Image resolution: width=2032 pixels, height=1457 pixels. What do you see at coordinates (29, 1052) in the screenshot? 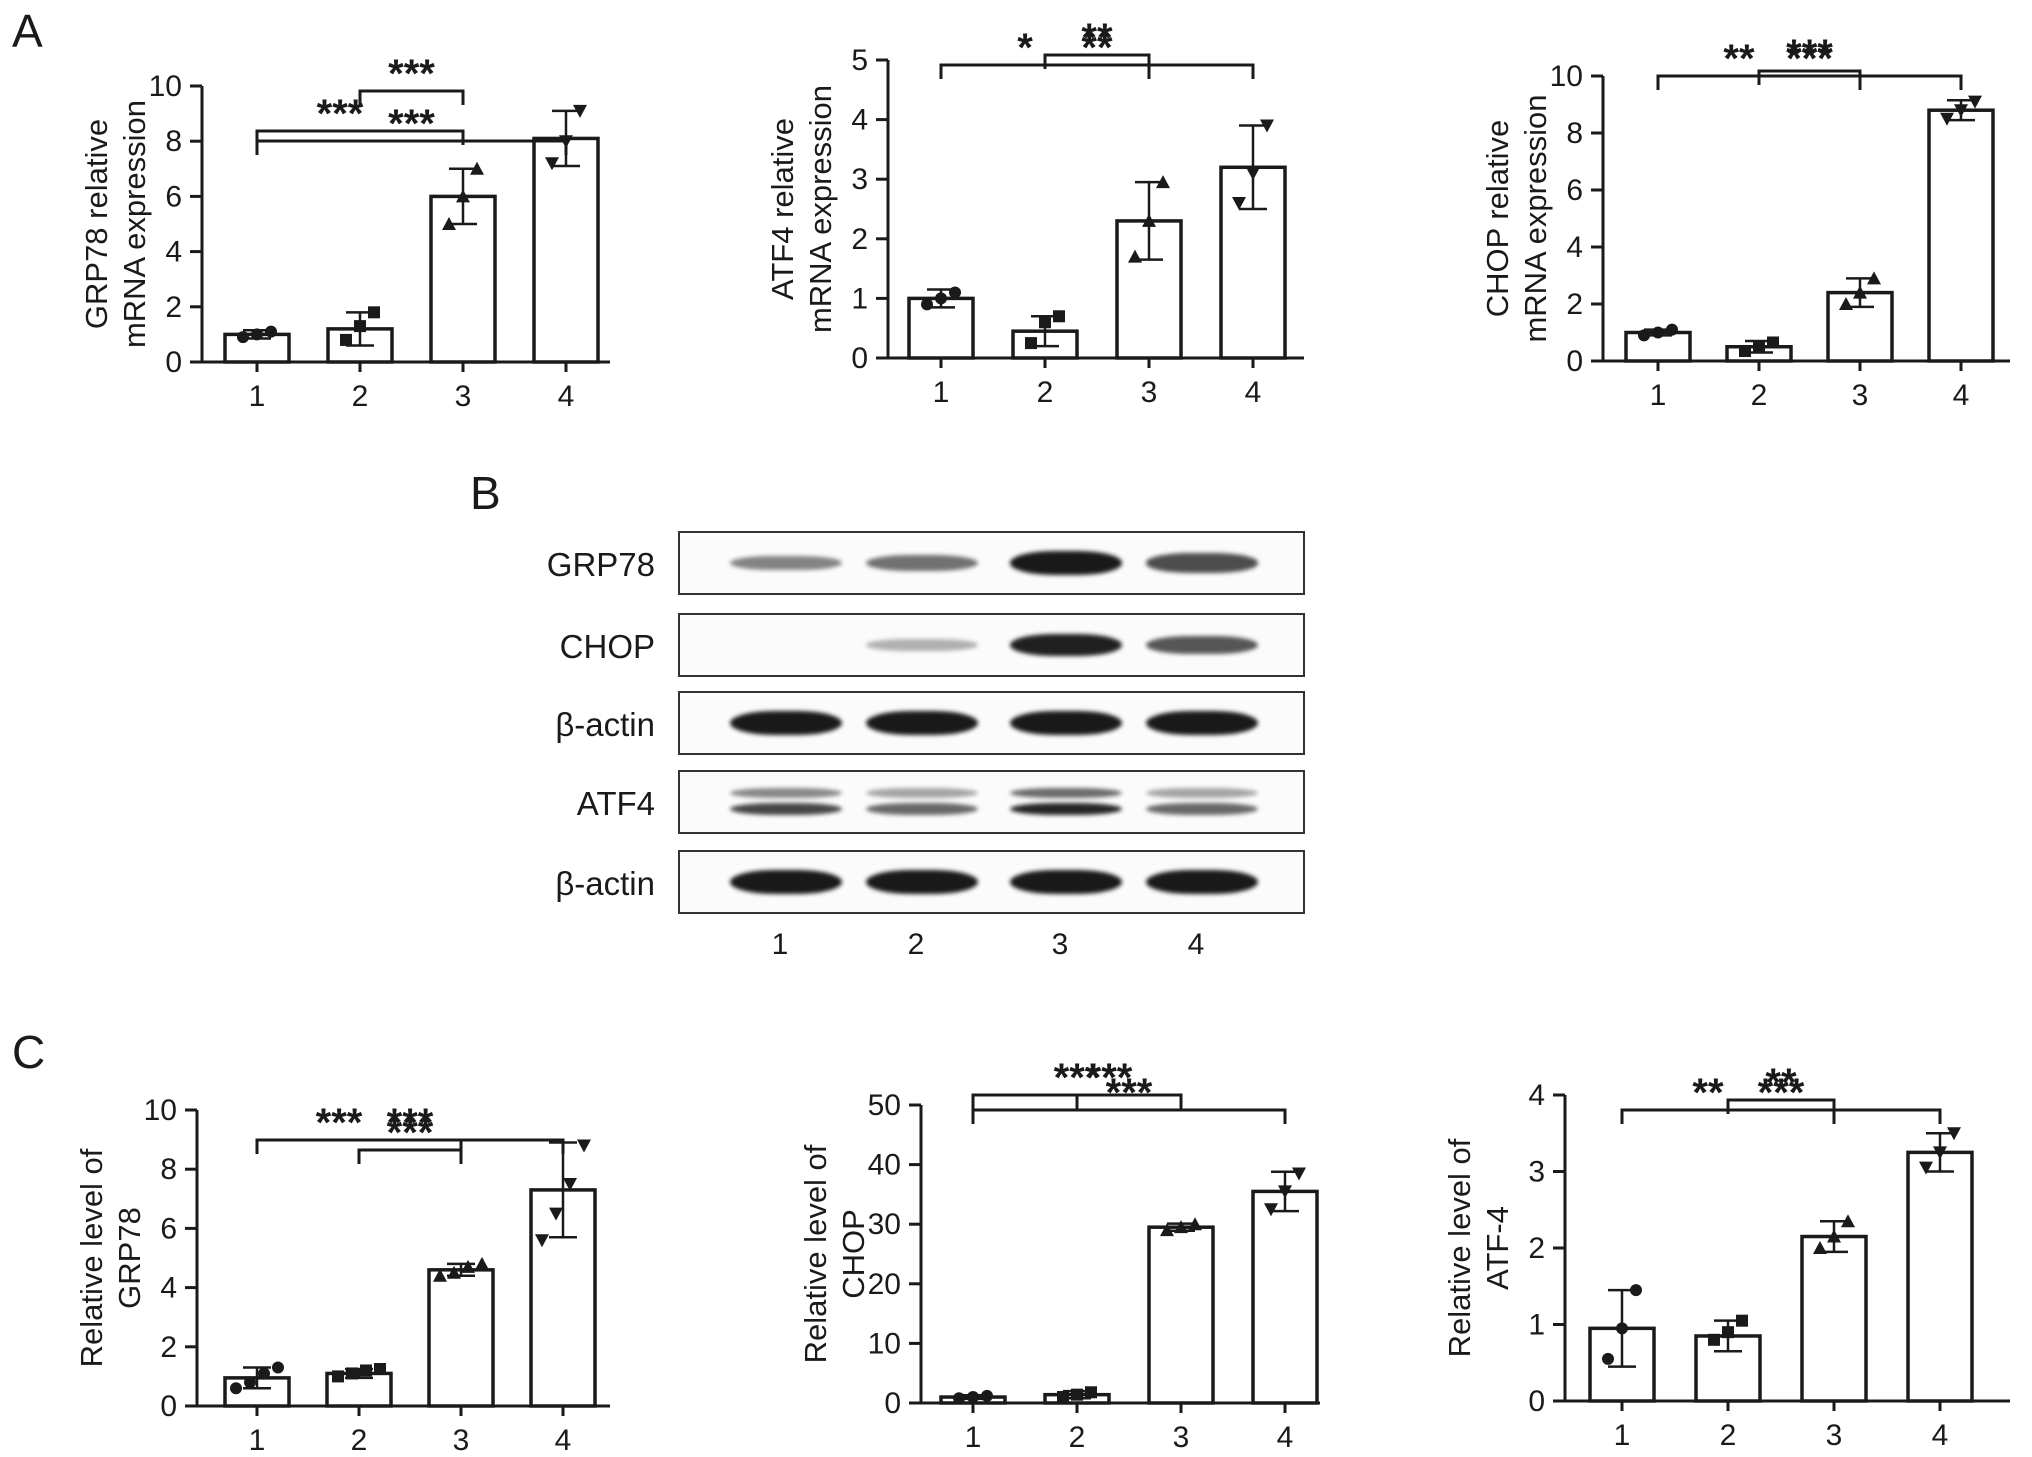
I see `panel-letter-c: C` at bounding box center [29, 1052].